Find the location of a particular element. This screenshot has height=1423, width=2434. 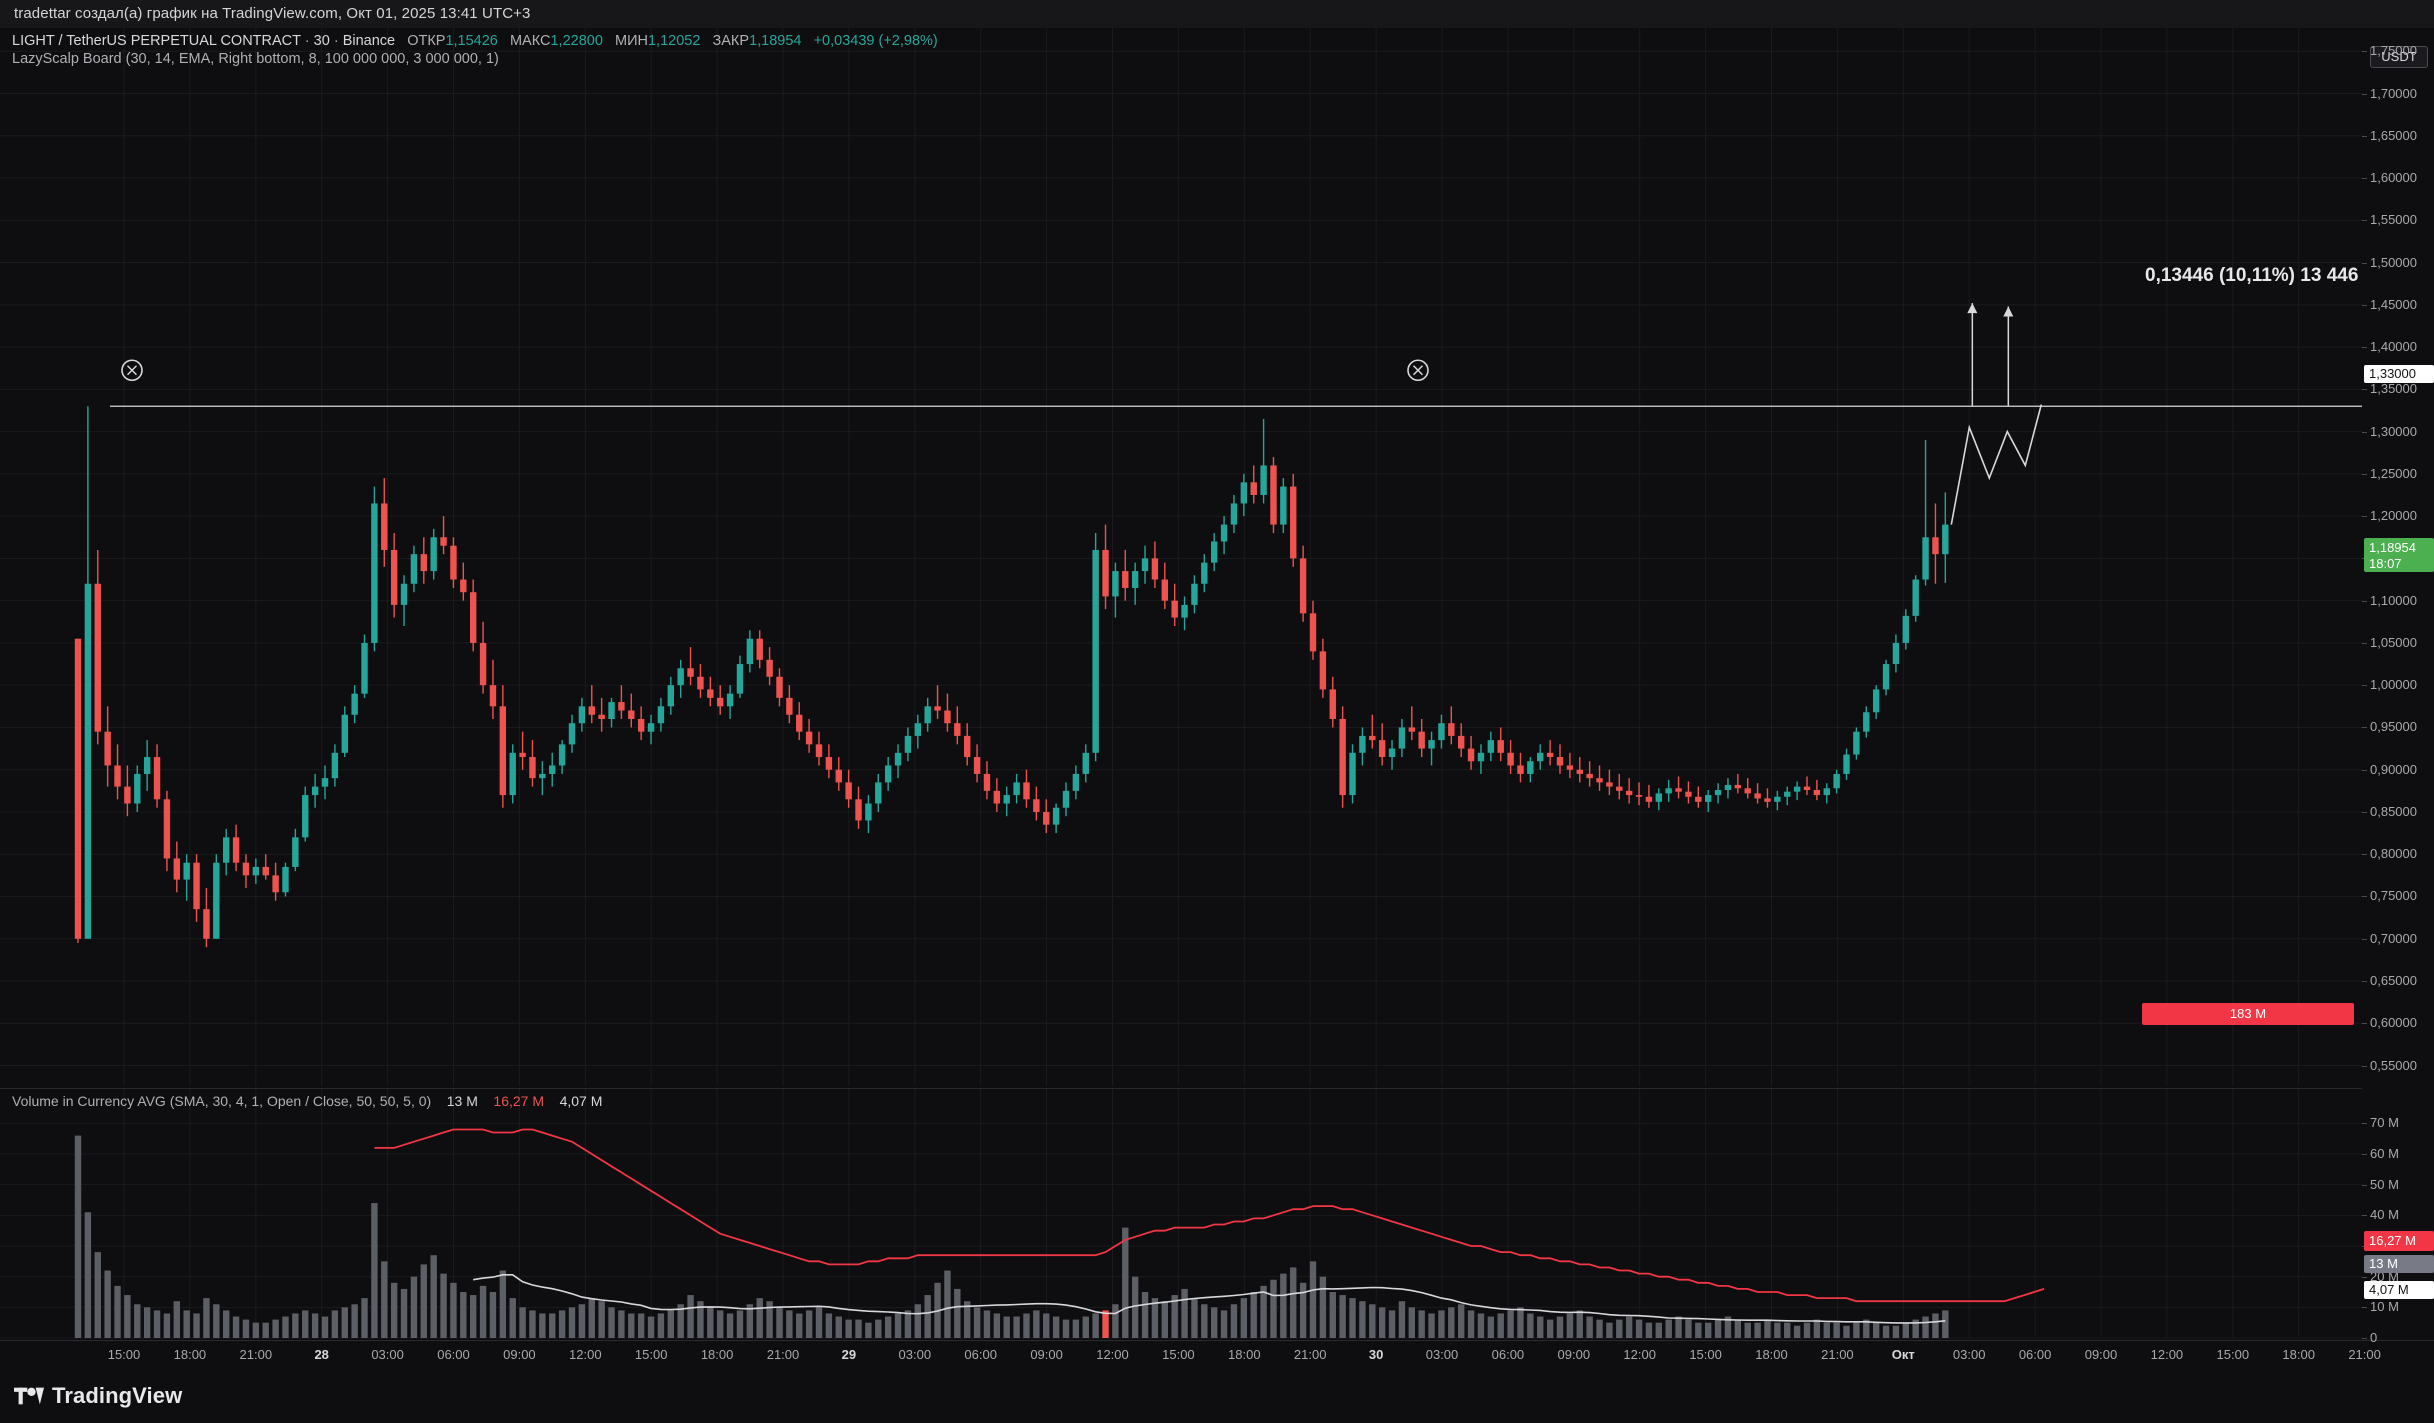

legend-low-value: 1,12052 is located at coordinates (674, 41).